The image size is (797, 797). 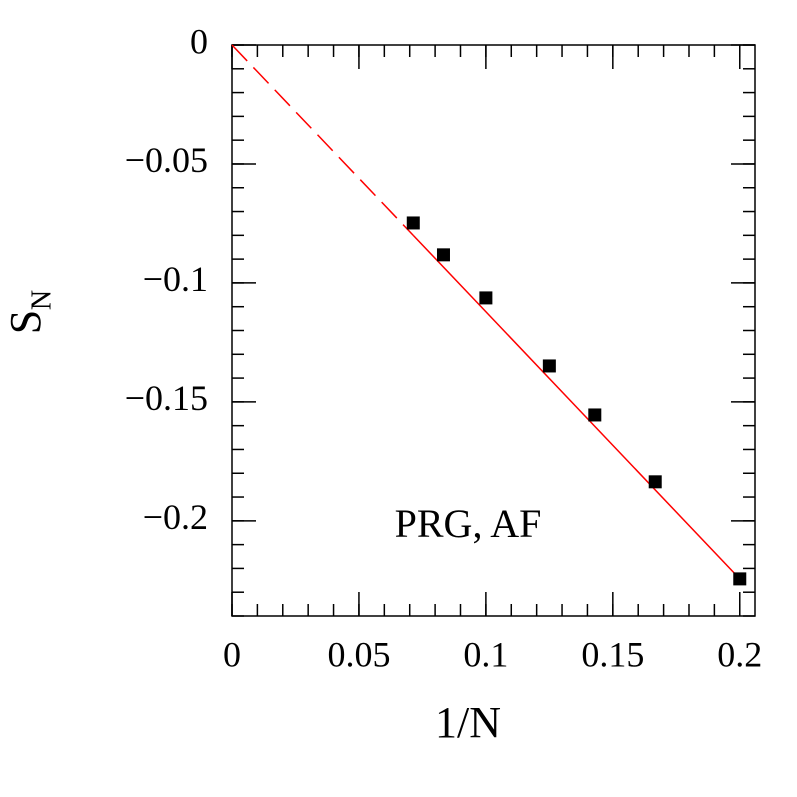 I want to click on annotation: PRG, AF, so click(x=468, y=523).